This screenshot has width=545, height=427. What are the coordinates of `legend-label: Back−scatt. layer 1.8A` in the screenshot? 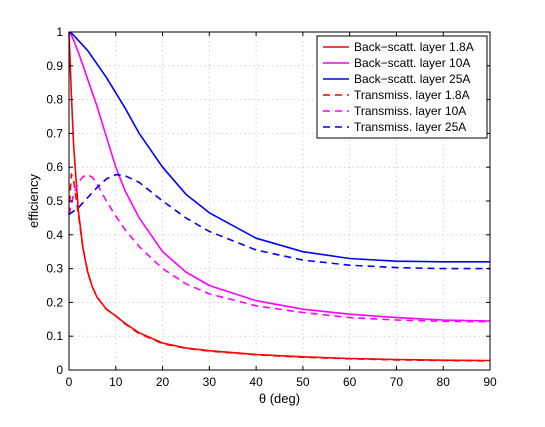 It's located at (414, 47).